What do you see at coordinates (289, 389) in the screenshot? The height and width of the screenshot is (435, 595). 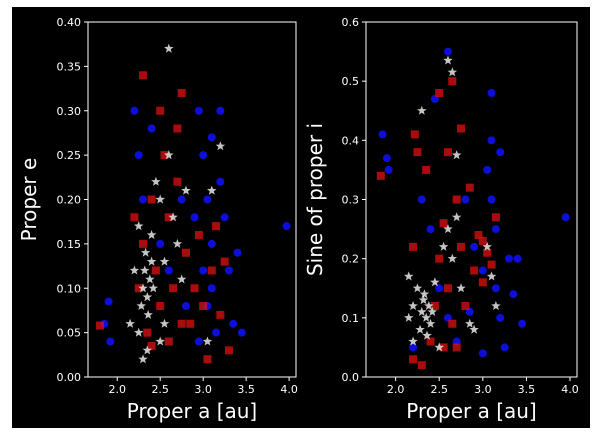 I see `x-tick-label: 4.0` at bounding box center [289, 389].